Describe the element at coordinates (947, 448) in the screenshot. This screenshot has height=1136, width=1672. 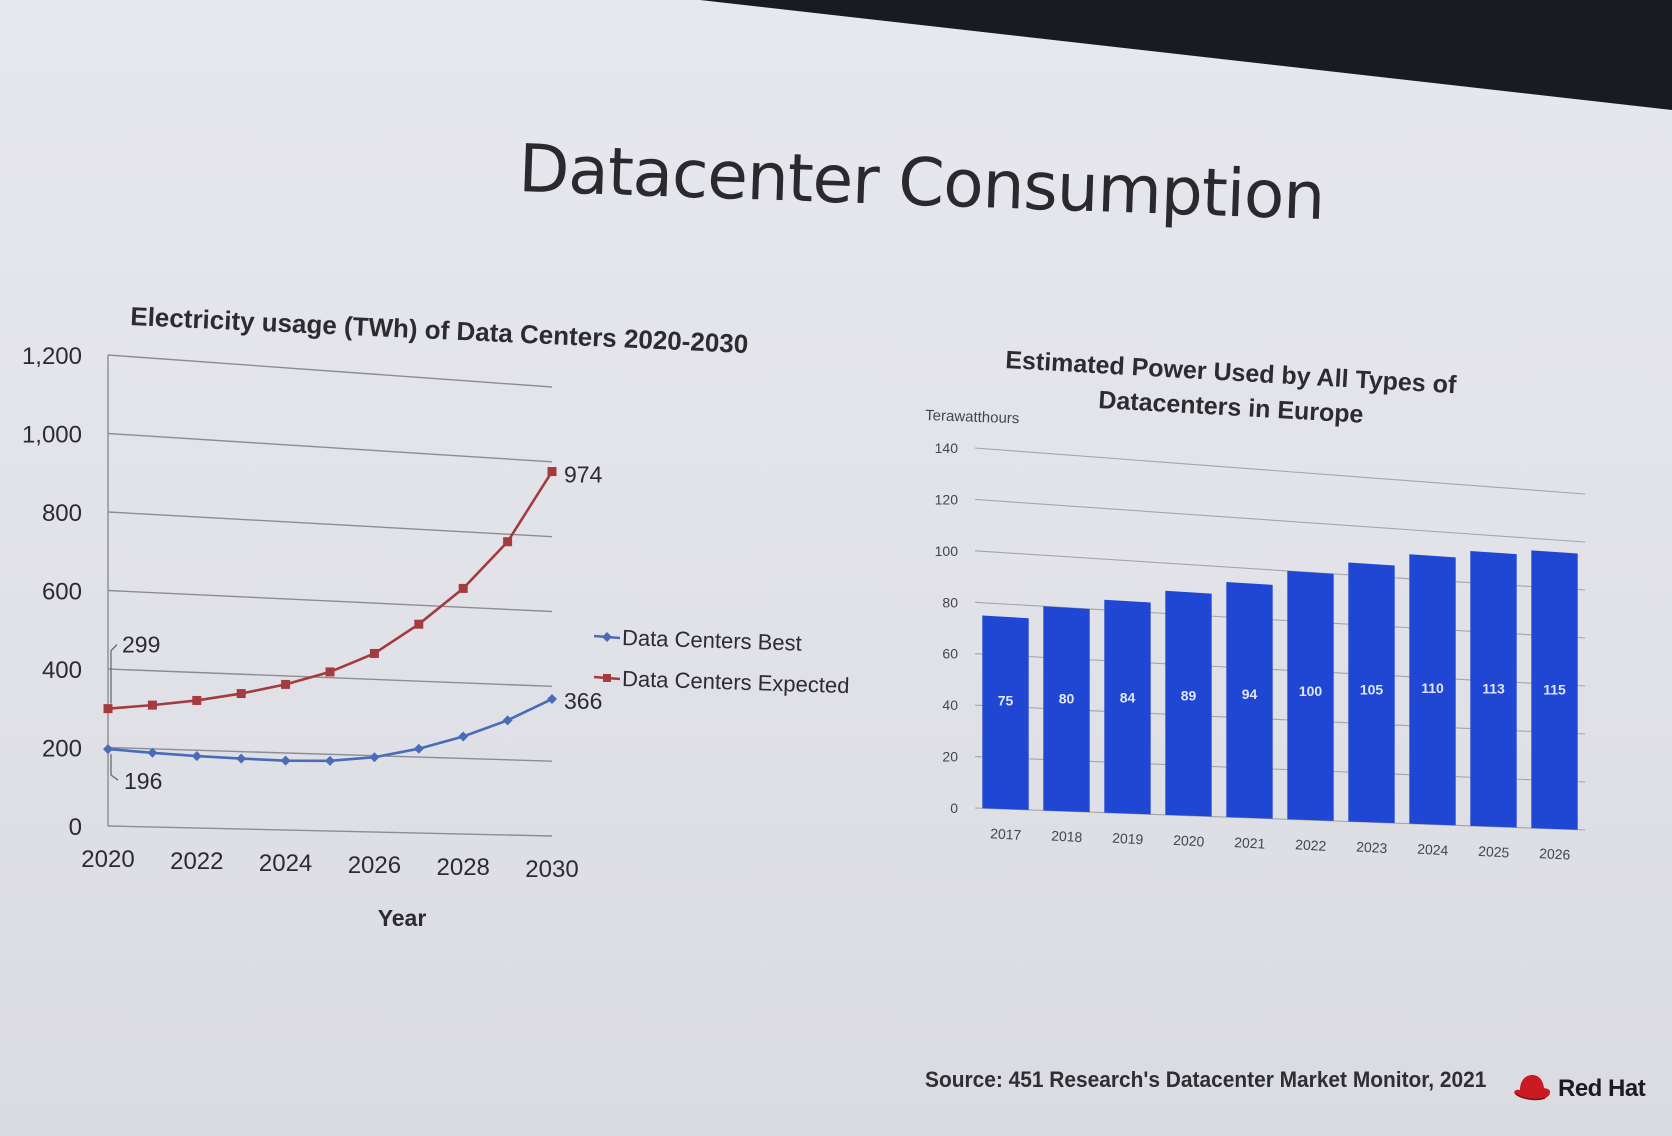
I see `y-tick-label: 140` at that location.